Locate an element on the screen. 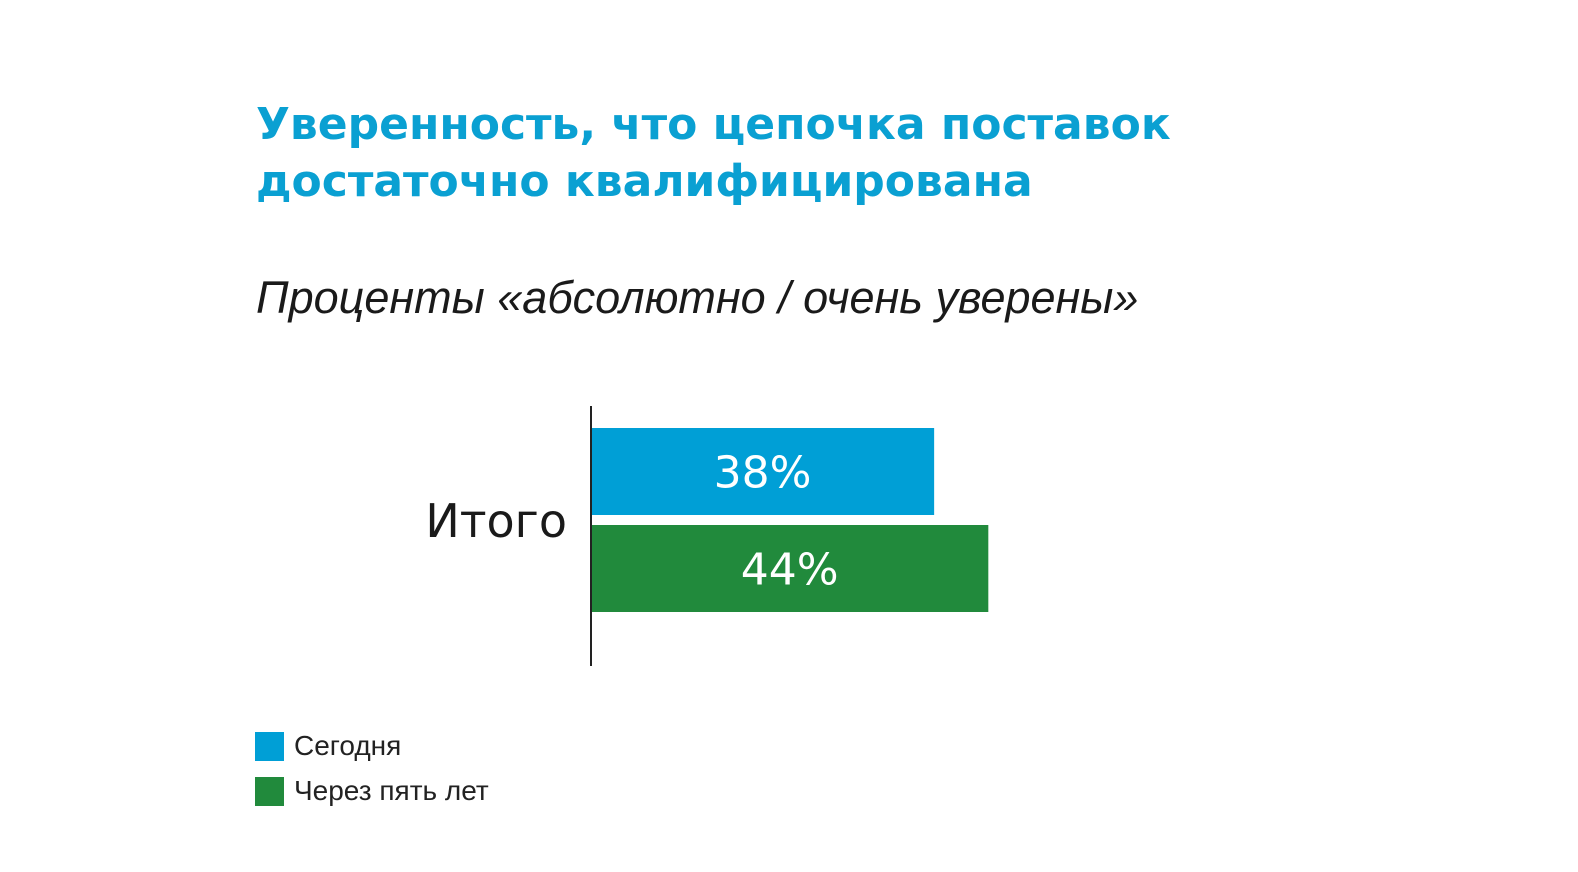 This screenshot has height=872, width=1578. chart-title-line-2: достаточно квалифицирована is located at coordinates (644, 181).